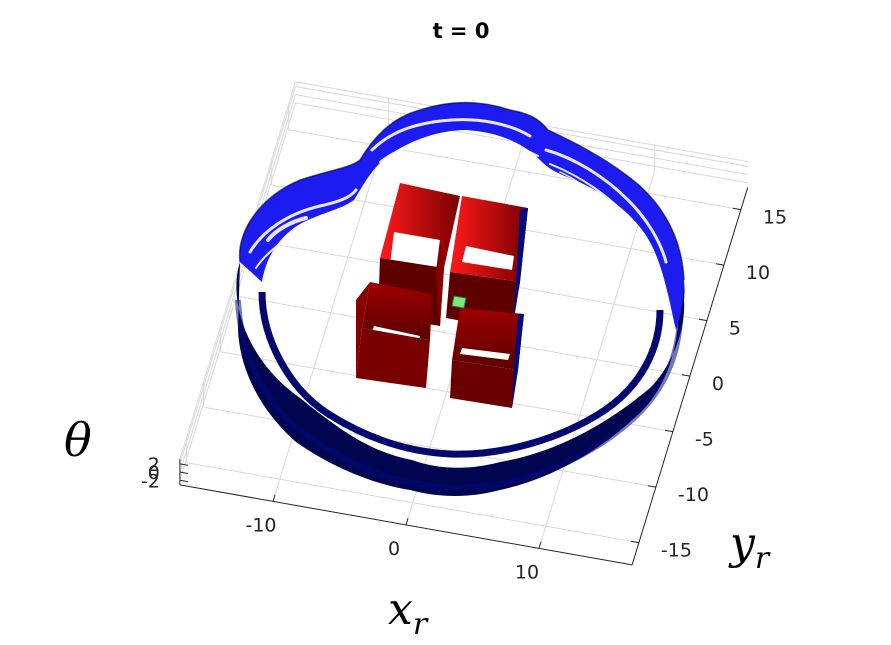  Describe the element at coordinates (237, 270) in the screenshot. I see `box-edge` at that location.